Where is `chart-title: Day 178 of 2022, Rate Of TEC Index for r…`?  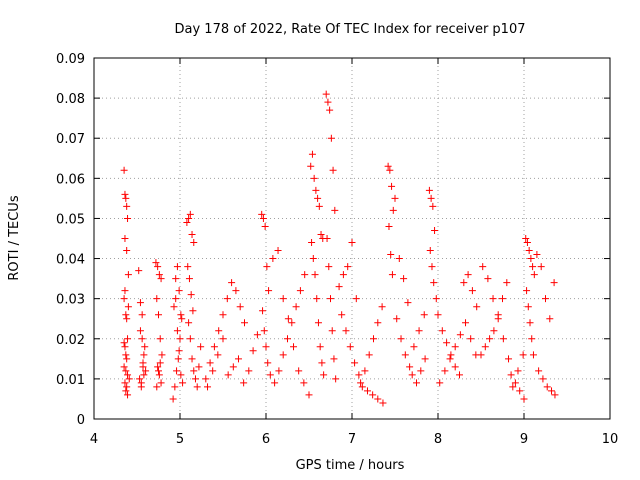 chart-title: Day 178 of 2022, Rate Of TEC Index for r… is located at coordinates (350, 29).